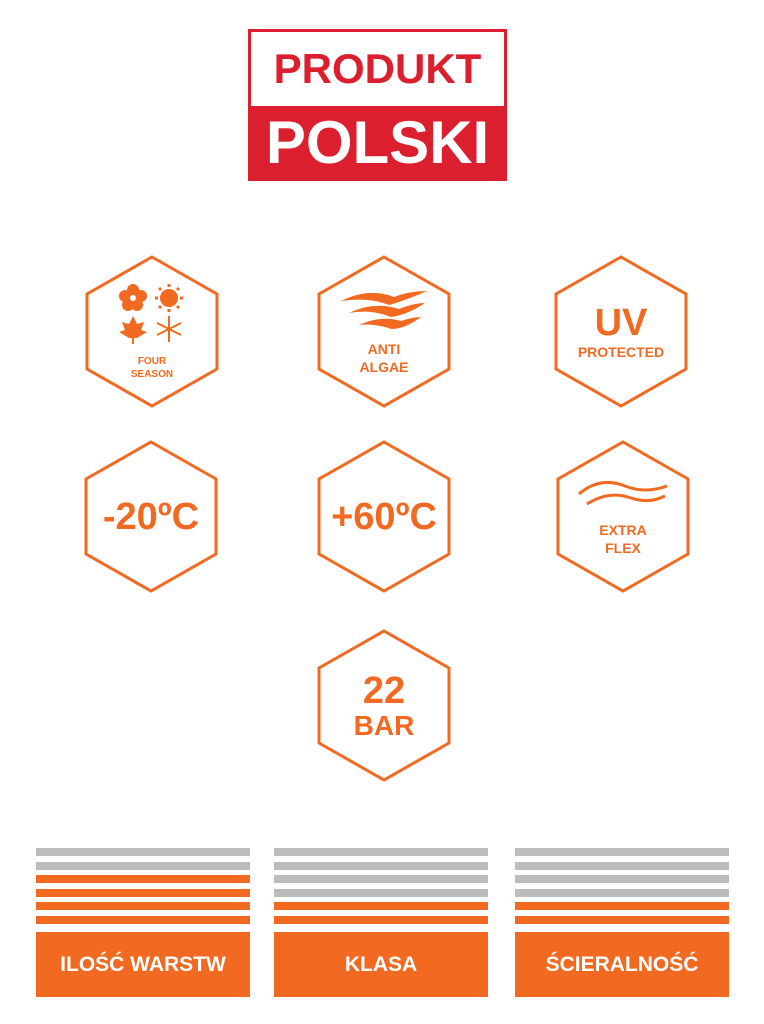 The image size is (764, 1024). What do you see at coordinates (622, 964) in the screenshot?
I see `rating-label: ŚCIERALNOŚĆ` at bounding box center [622, 964].